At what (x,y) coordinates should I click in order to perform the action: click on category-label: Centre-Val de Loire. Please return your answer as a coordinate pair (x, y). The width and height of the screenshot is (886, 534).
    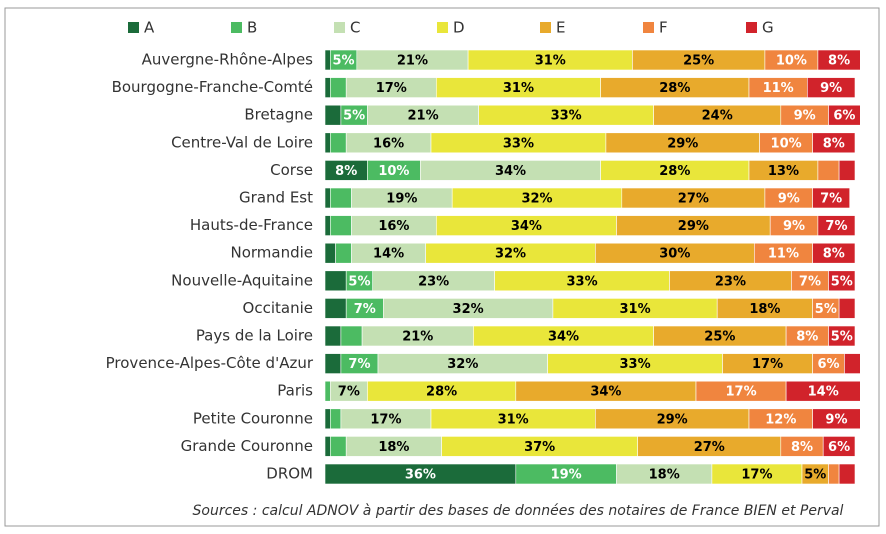
    Looking at the image, I should click on (242, 142).